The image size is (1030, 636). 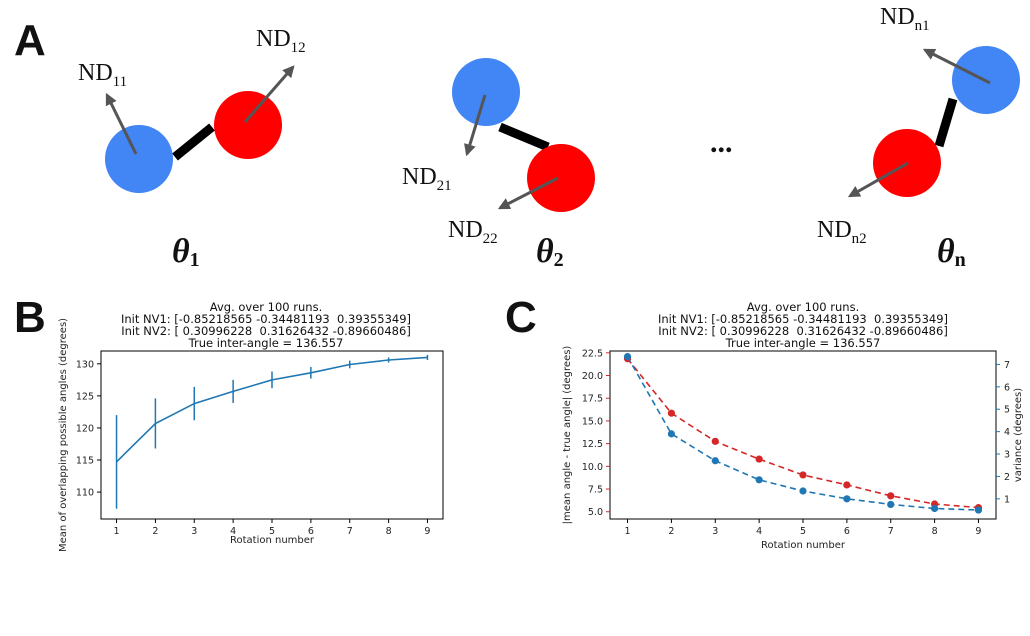 What do you see at coordinates (121, 123) in the screenshot?
I see `arrow-nd11` at bounding box center [121, 123].